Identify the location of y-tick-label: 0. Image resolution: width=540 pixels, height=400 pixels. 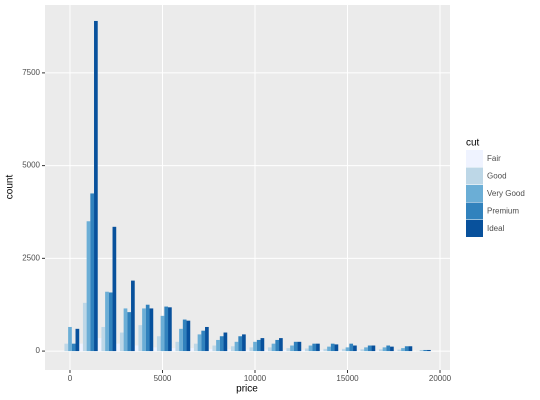
(38, 350).